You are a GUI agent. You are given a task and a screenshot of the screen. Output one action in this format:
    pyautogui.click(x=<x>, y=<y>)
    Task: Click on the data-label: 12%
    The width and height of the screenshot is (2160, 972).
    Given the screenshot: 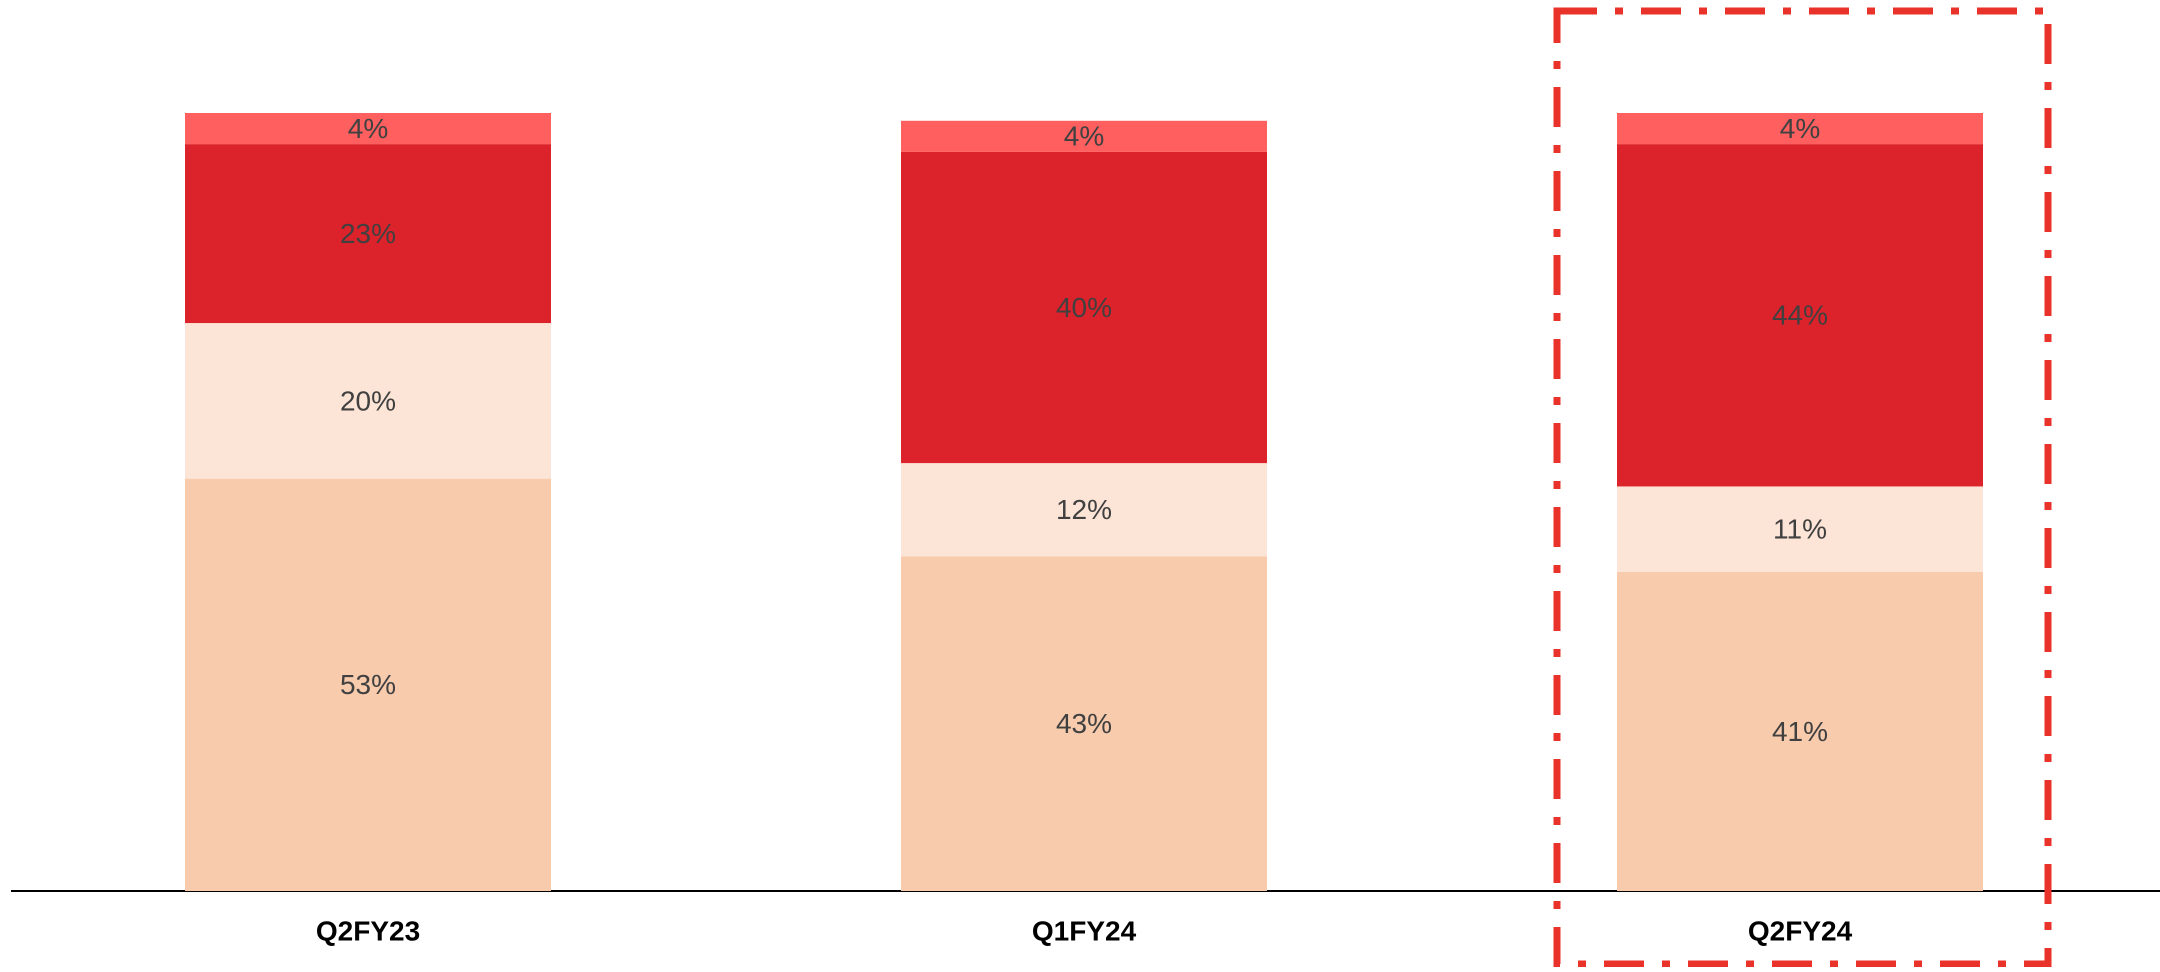 What is the action you would take?
    pyautogui.click(x=1084, y=509)
    